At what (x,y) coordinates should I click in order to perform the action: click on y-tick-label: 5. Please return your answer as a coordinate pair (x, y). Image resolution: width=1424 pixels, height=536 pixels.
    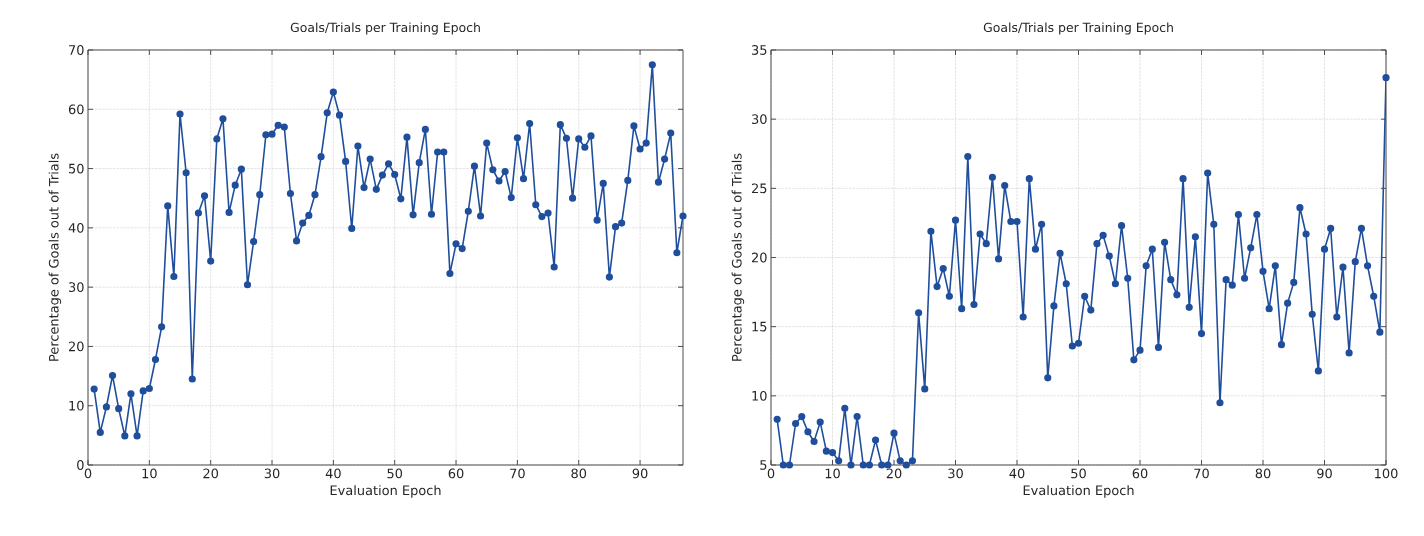
    Looking at the image, I should click on (763, 465).